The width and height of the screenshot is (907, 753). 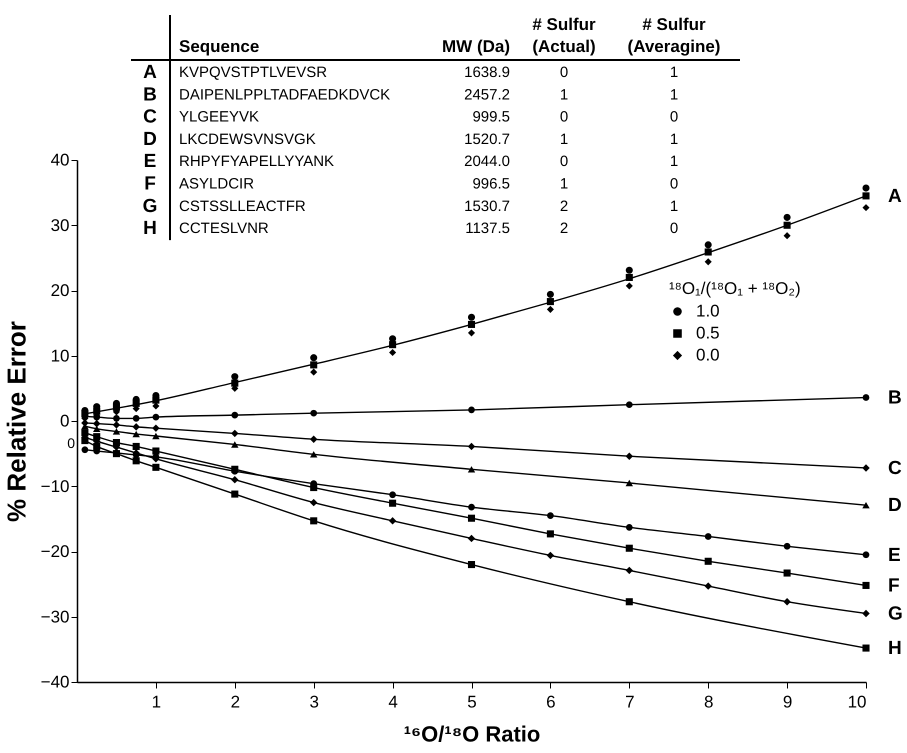 I want to click on y-tick-label: 20, so click(x=60, y=290).